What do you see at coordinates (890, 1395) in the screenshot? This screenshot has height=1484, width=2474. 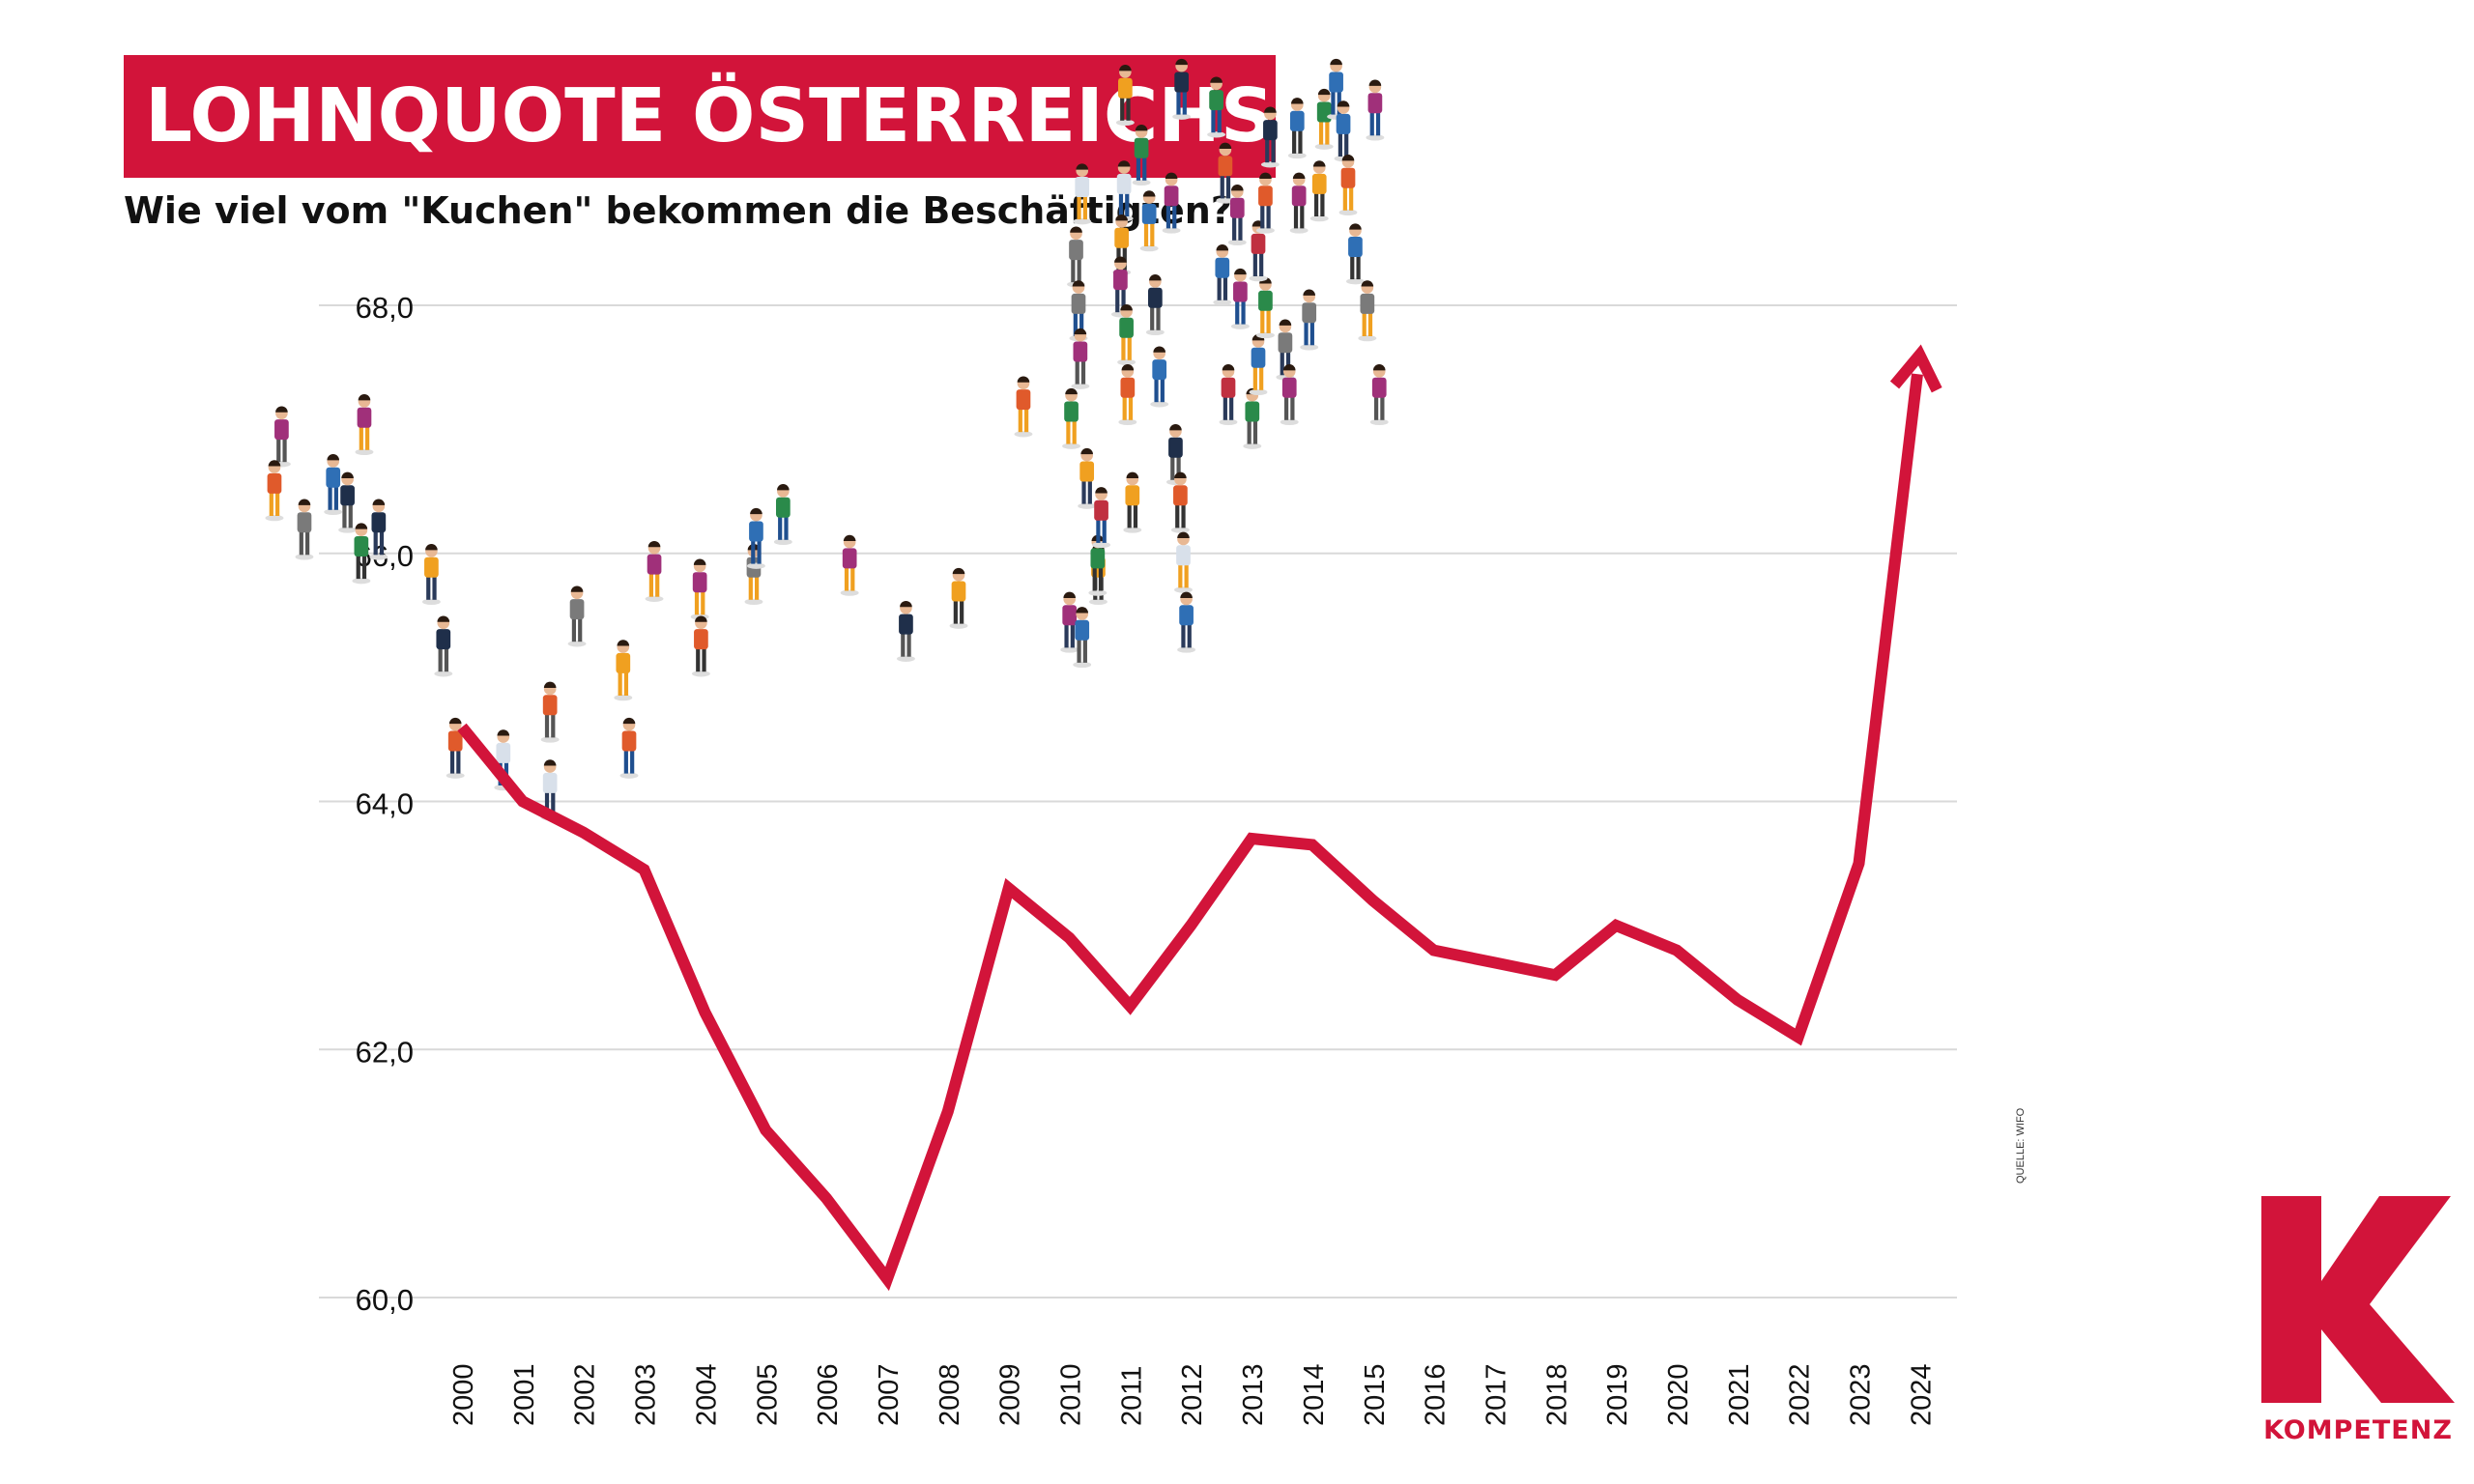 I see `x-tick-label: 2007` at bounding box center [890, 1395].